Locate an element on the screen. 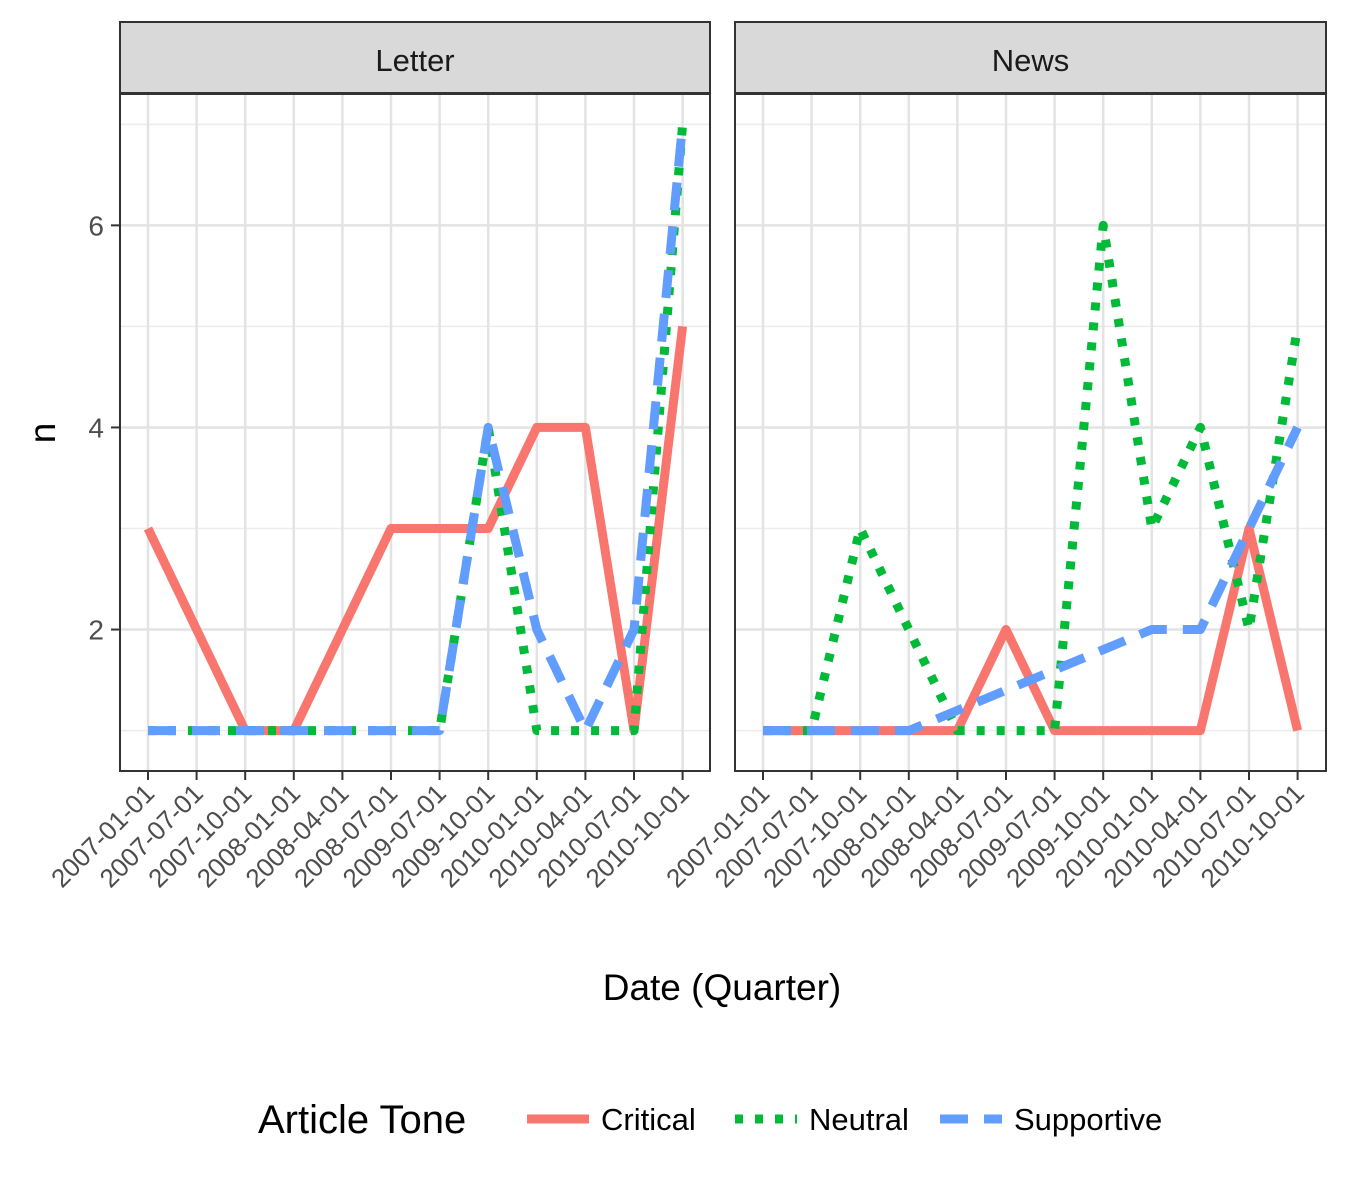 This screenshot has height=1200, width=1350. legend: Article Tone Critical Neutral Supportive is located at coordinates (710, 1120).